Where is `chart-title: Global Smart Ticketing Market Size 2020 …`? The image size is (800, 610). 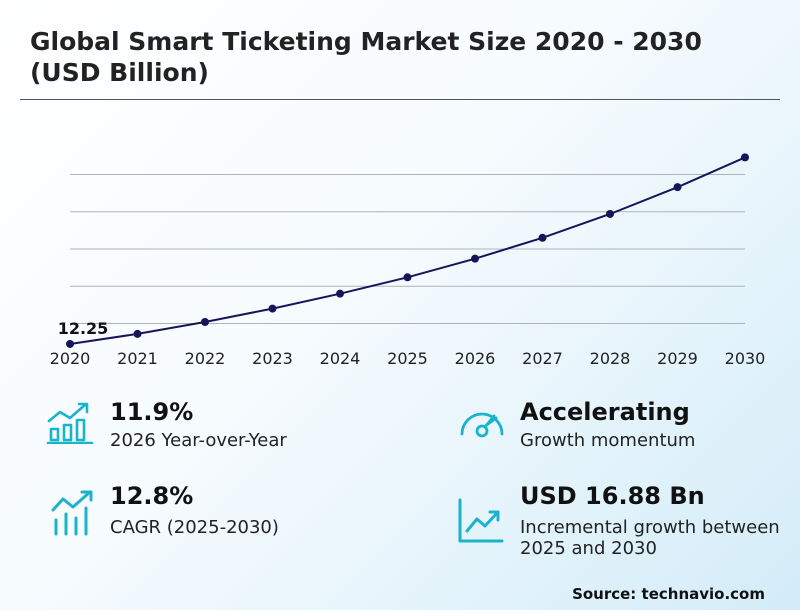
chart-title: Global Smart Ticketing Market Size 2020 … is located at coordinates (366, 57).